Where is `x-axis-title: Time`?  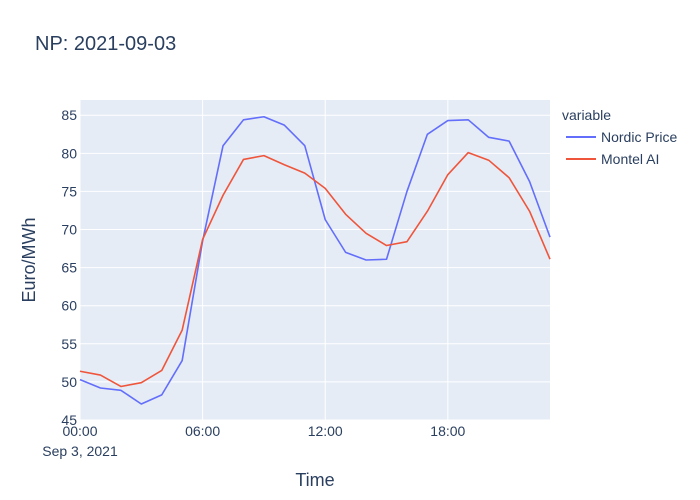 x-axis-title: Time is located at coordinates (314, 480).